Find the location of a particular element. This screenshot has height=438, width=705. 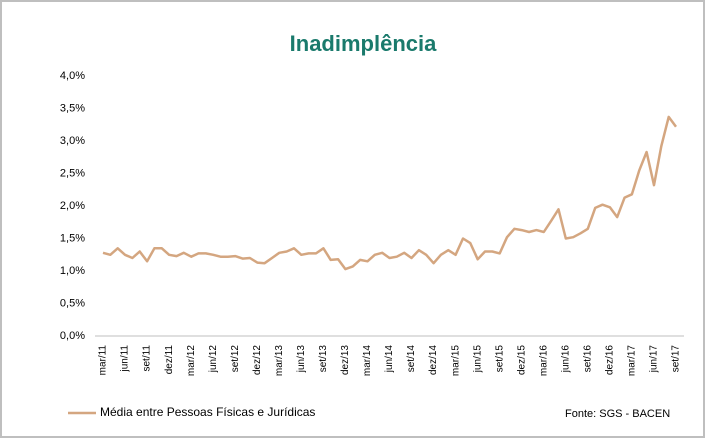

x-tick-label: jun/13 is located at coordinates (301, 359).